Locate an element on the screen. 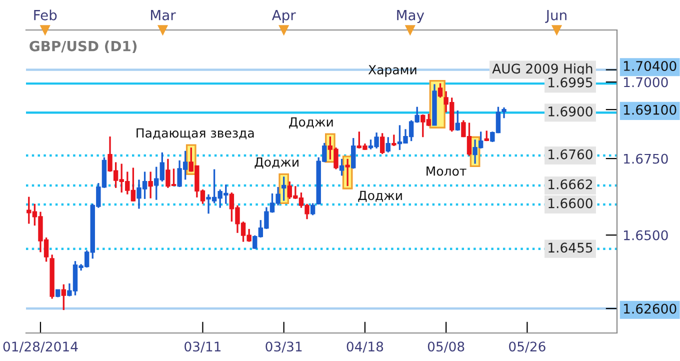 The width and height of the screenshot is (680, 361). text: GBP/USD (D1) is located at coordinates (83, 46).